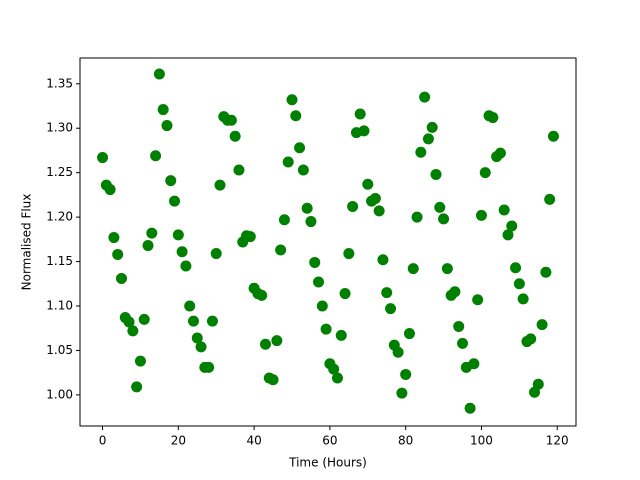  Describe the element at coordinates (59, 350) in the screenshot. I see `y-tick-label: 1.05` at that location.